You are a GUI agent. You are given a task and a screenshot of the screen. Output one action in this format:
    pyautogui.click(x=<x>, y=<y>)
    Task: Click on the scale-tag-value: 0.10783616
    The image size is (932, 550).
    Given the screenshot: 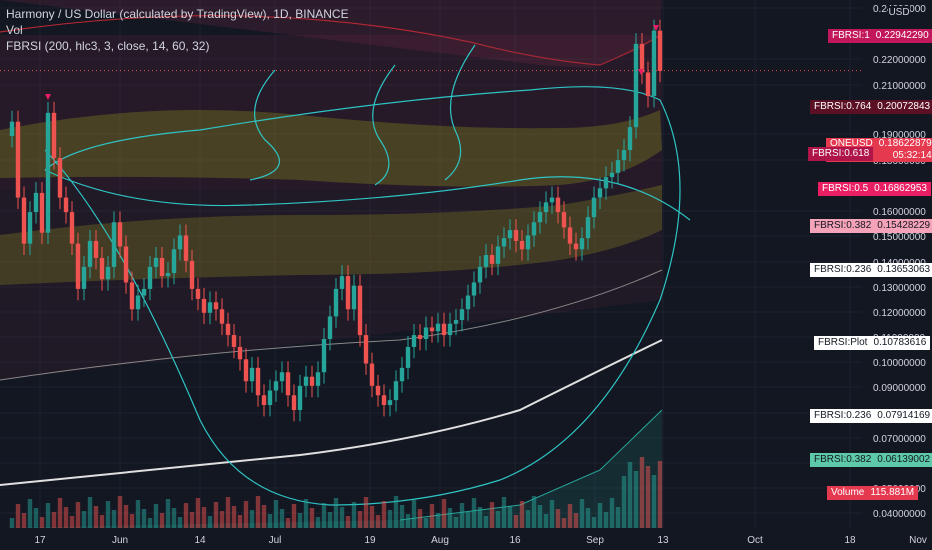 What is the action you would take?
    pyautogui.click(x=900, y=342)
    